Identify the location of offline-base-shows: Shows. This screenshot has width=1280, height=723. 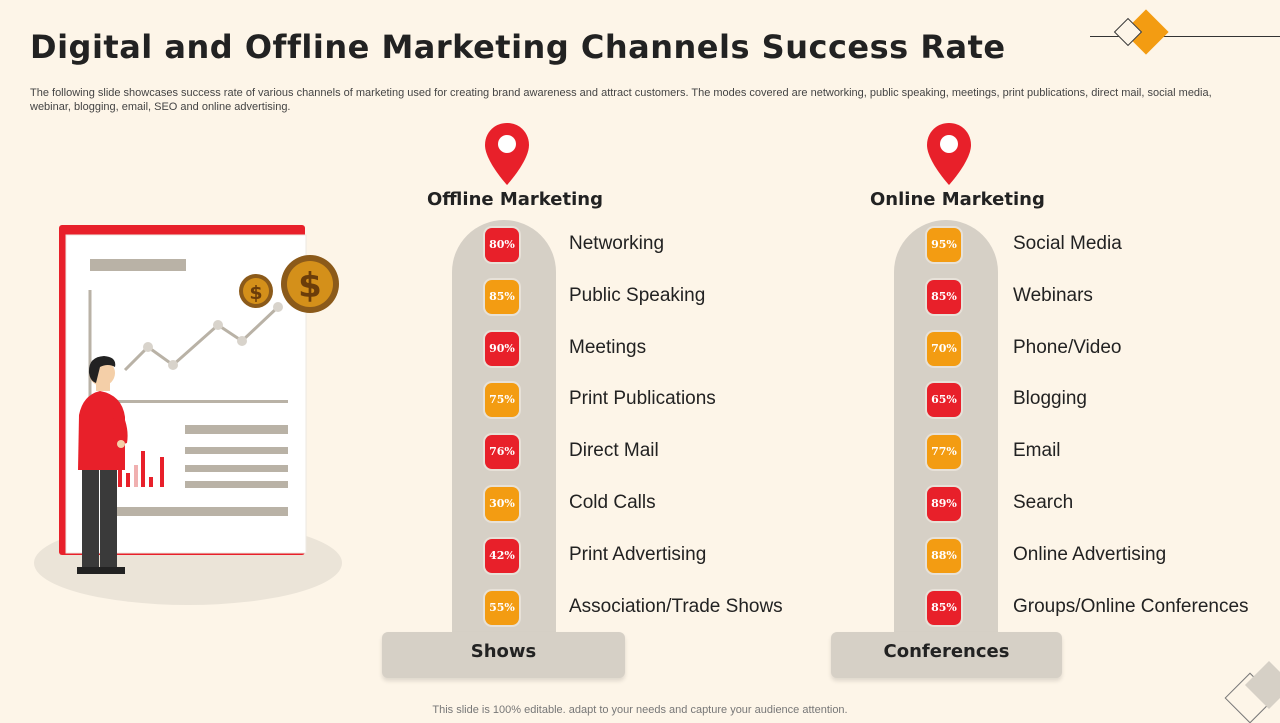
(503, 655).